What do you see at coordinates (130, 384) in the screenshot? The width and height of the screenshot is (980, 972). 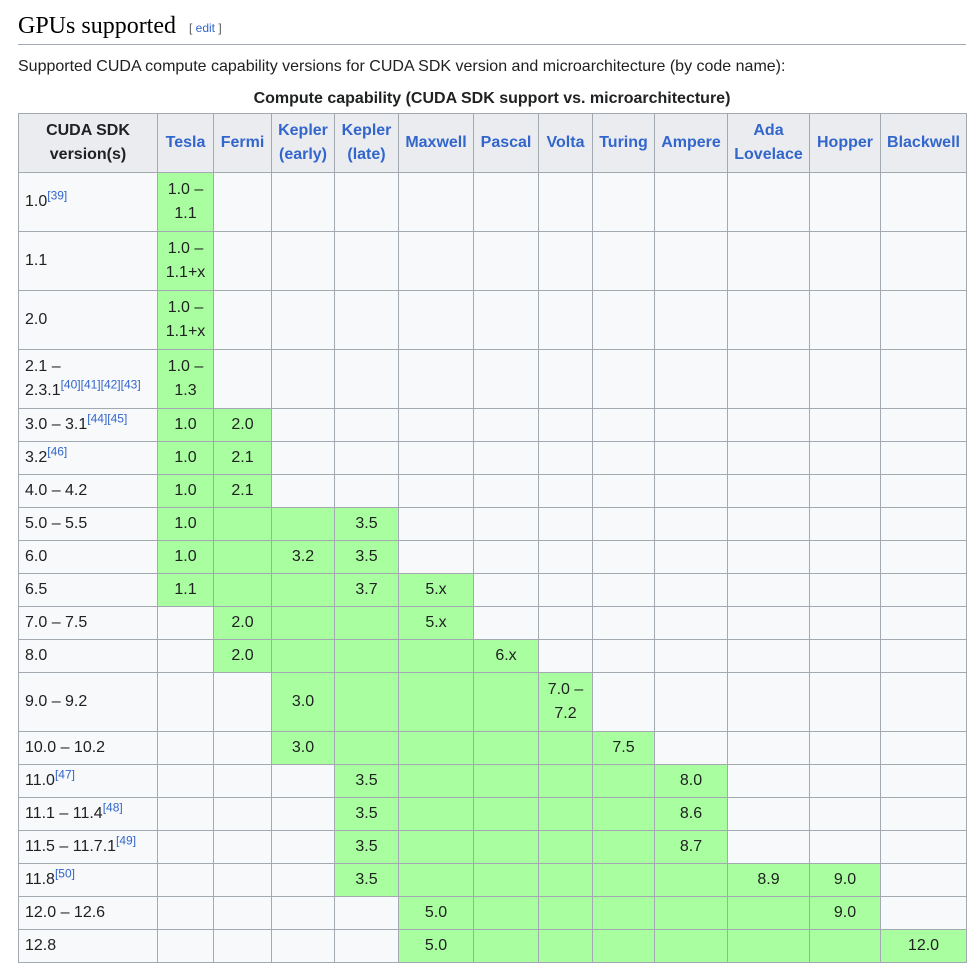 I see `citation-link: [43]` at bounding box center [130, 384].